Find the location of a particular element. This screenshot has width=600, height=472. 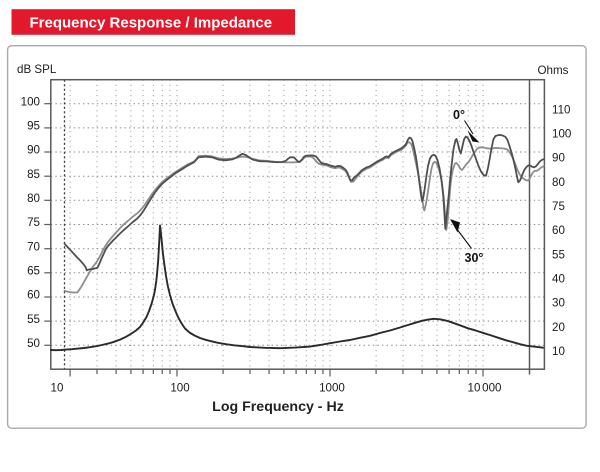

svg-text: 30 is located at coordinates (558, 303).